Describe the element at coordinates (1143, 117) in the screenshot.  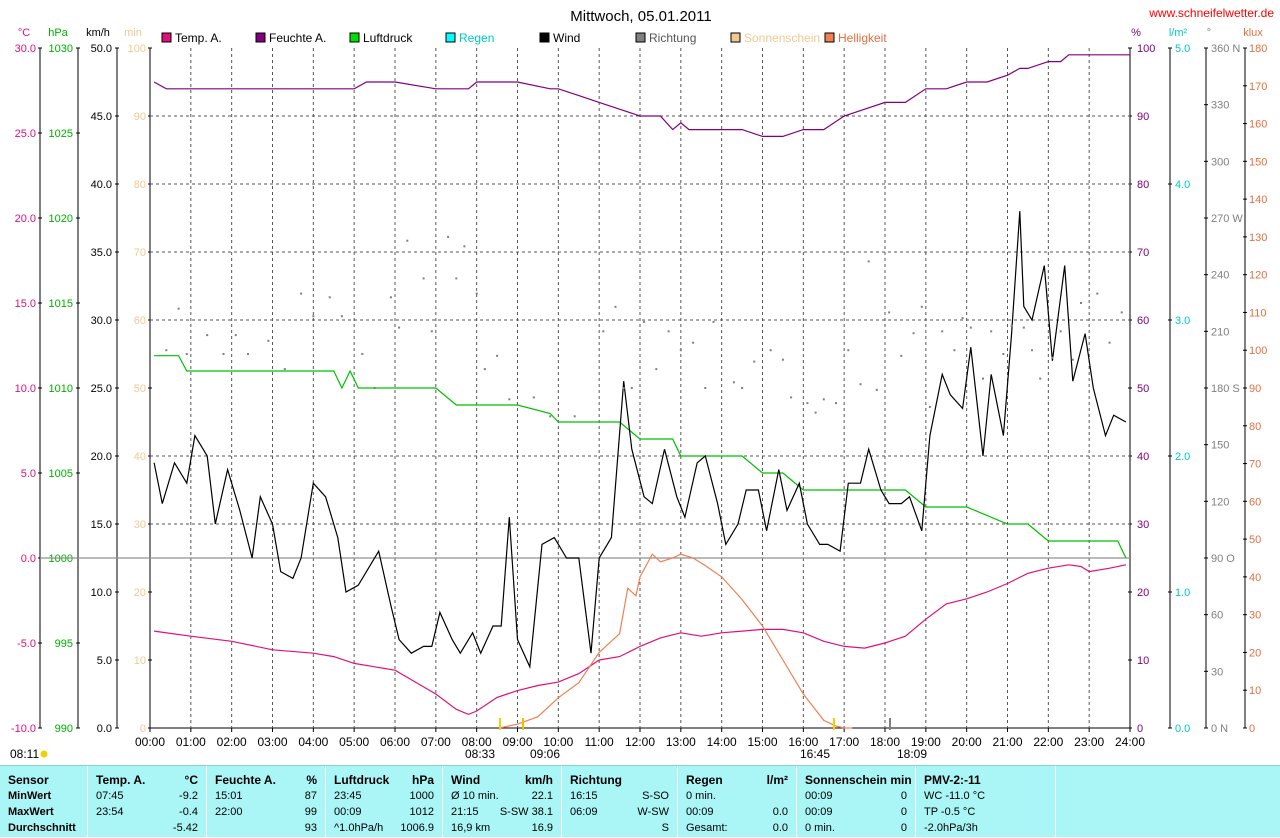
I see `humidity-tick-label: 90` at that location.